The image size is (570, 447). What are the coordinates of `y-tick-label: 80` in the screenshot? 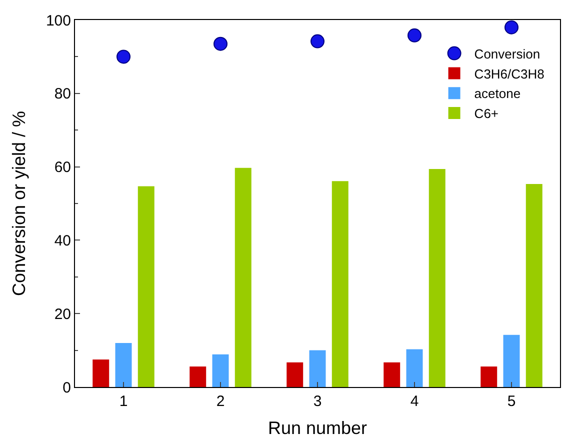 It's located at (62, 94).